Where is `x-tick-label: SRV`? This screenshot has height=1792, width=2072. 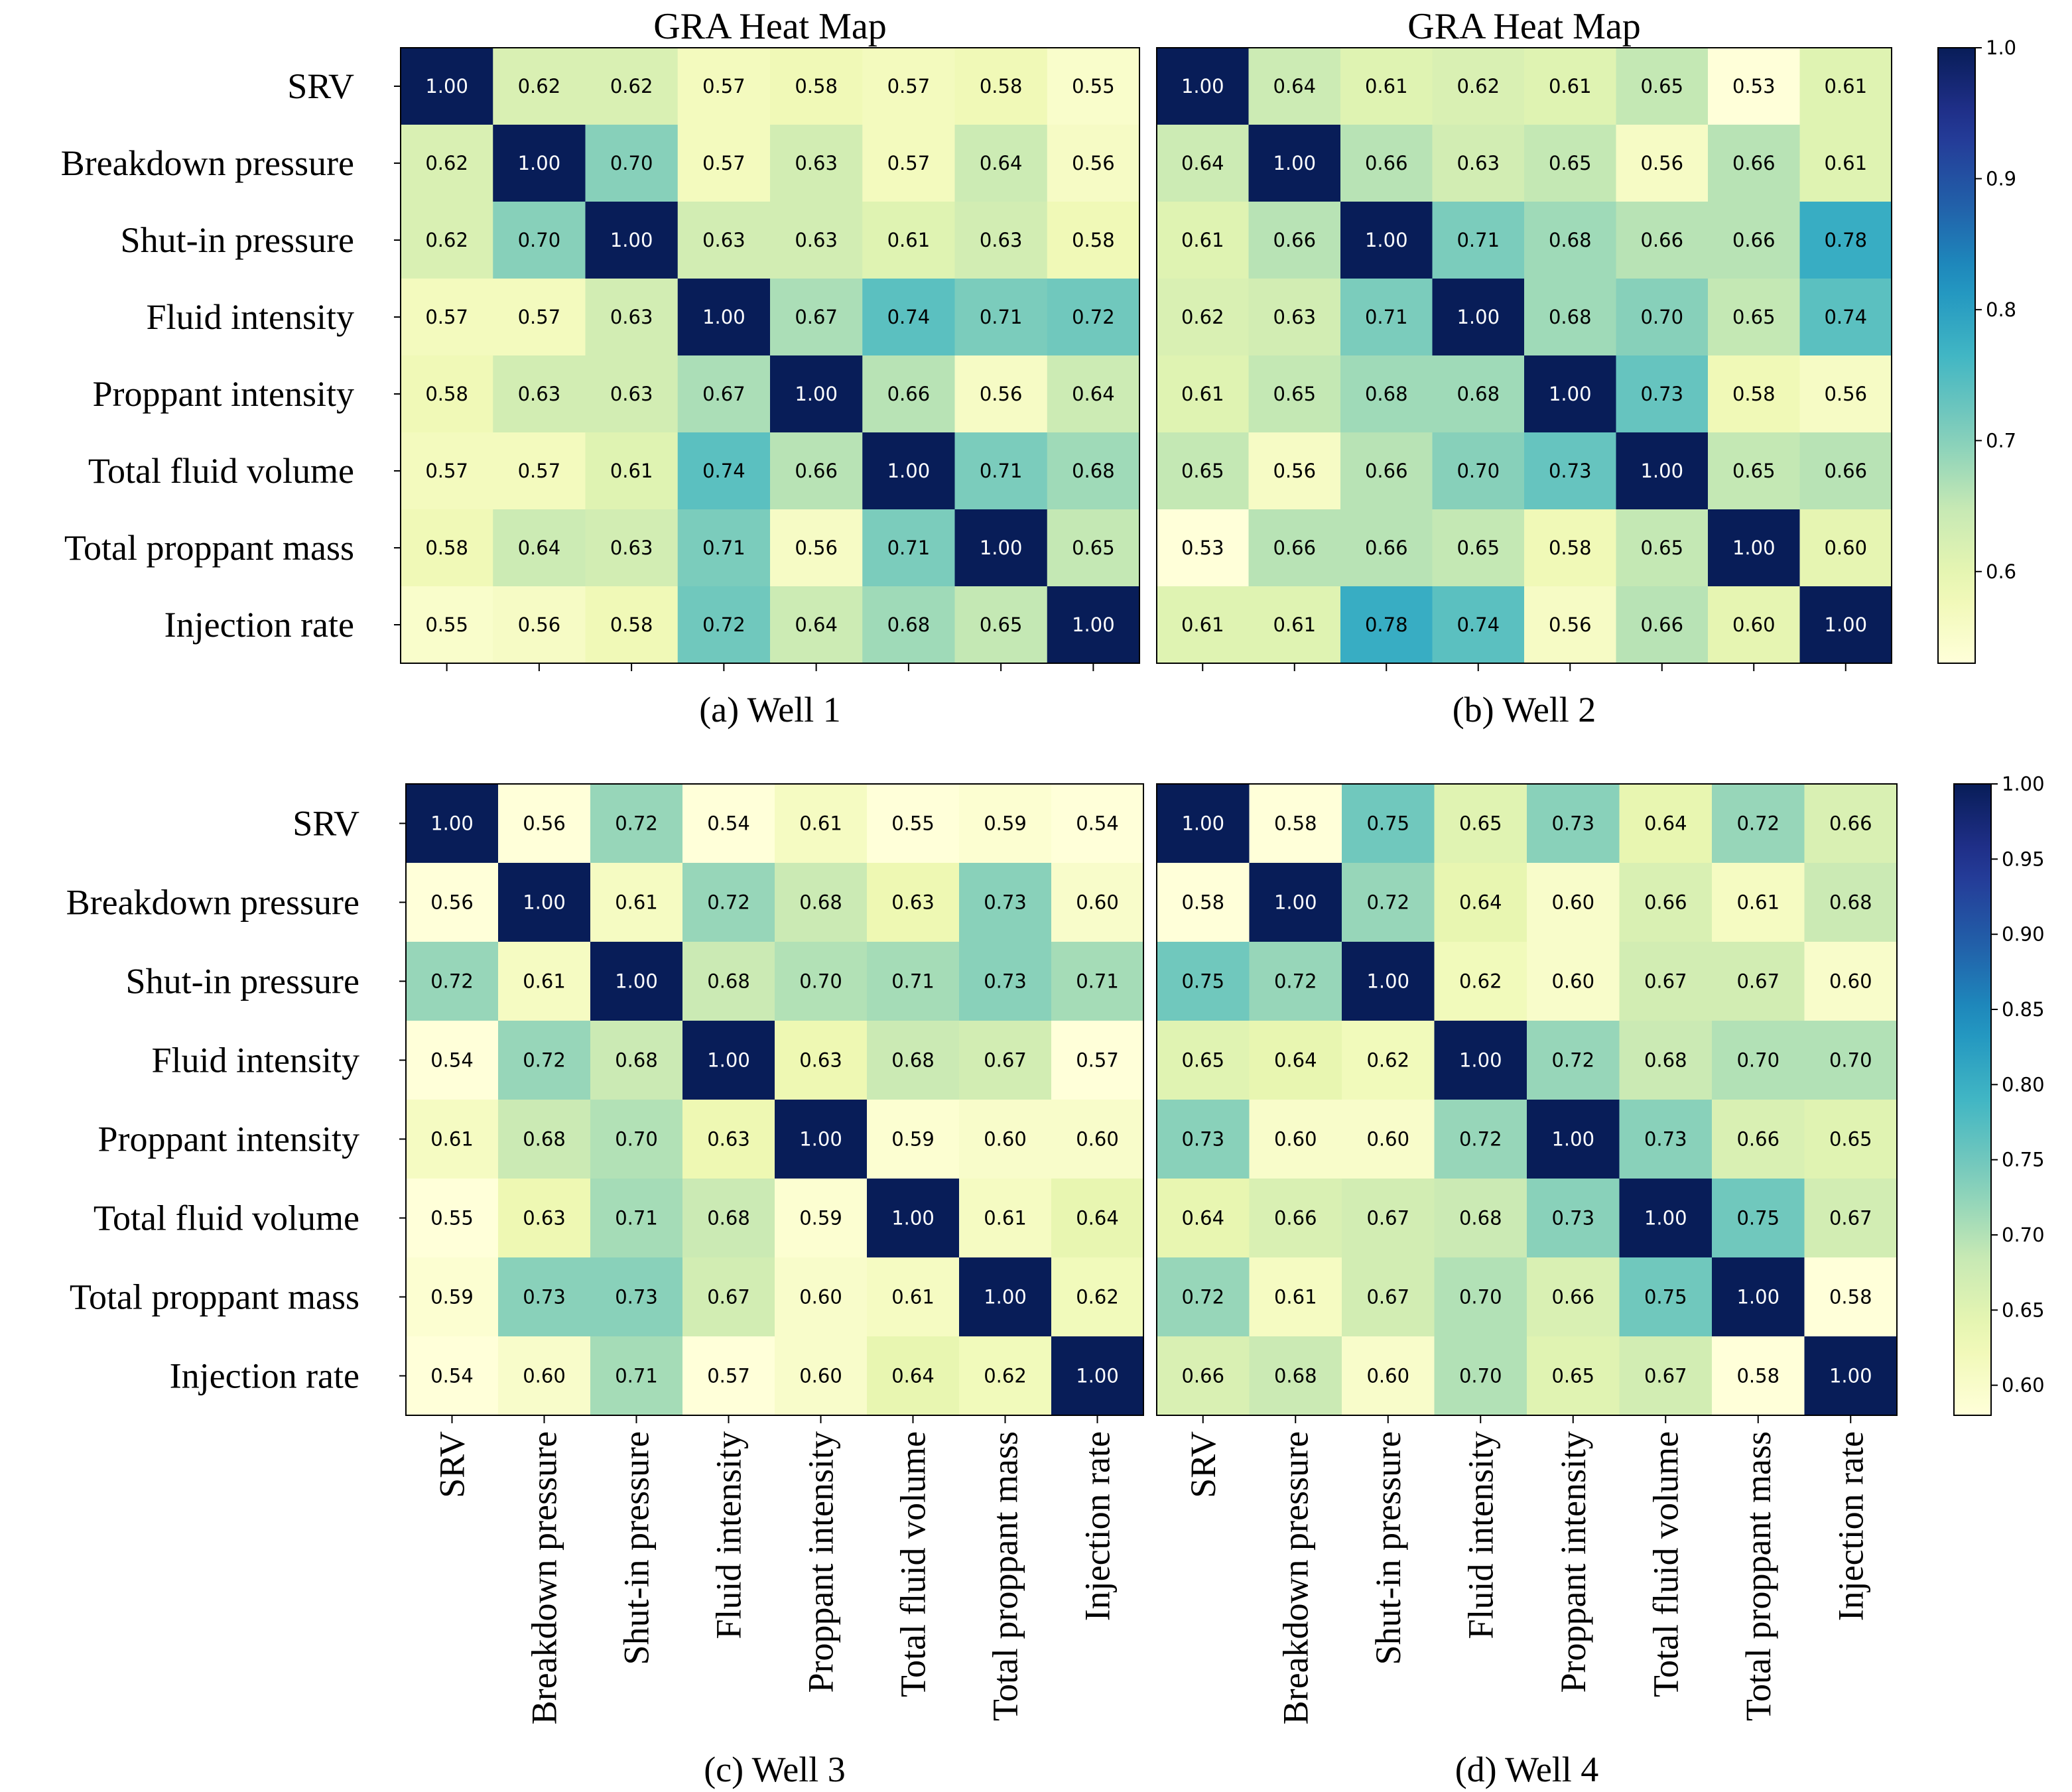
x-tick-label: SRV is located at coordinates (452, 1464).